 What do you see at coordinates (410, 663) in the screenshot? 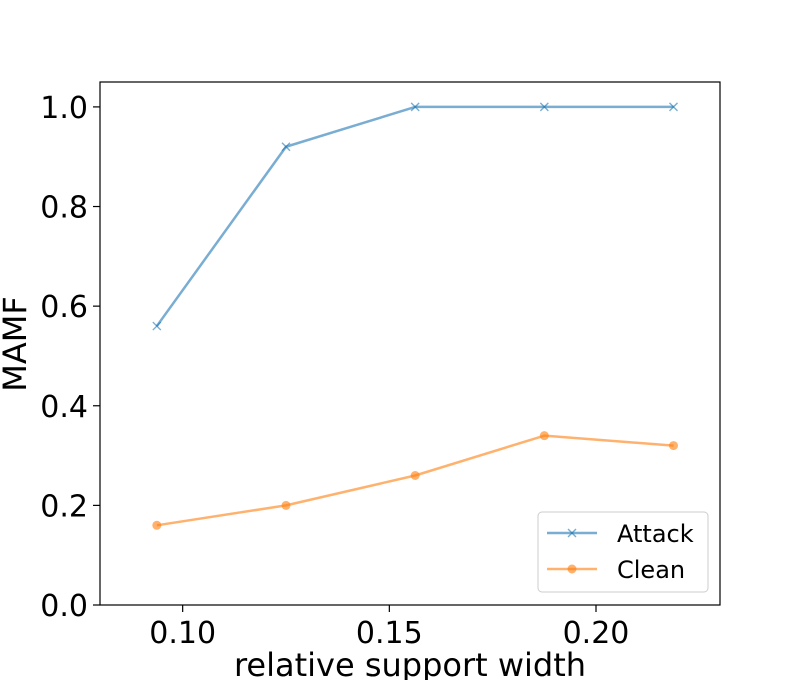
I see `x-axis-title: relative support width` at bounding box center [410, 663].